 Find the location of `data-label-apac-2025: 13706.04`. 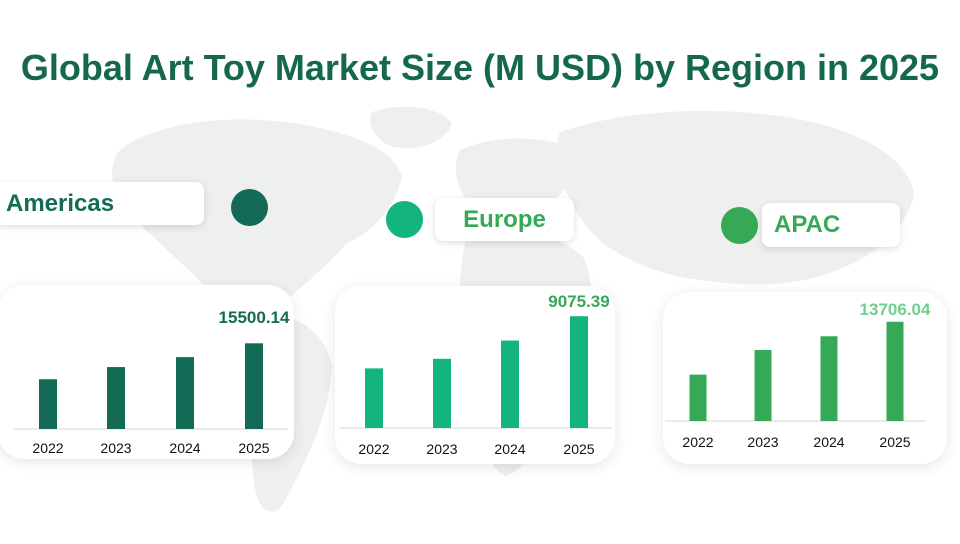

data-label-apac-2025: 13706.04 is located at coordinates (895, 309).